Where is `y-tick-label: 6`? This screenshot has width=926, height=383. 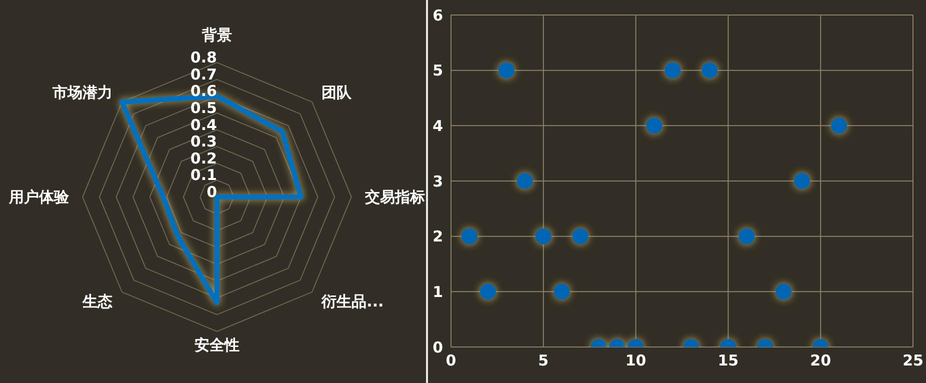
y-tick-label: 6 is located at coordinates (437, 15).